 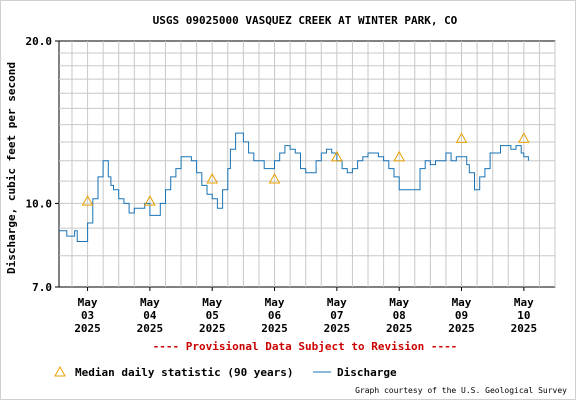 I want to click on legend-discharge-label: Discharge, so click(x=367, y=372).